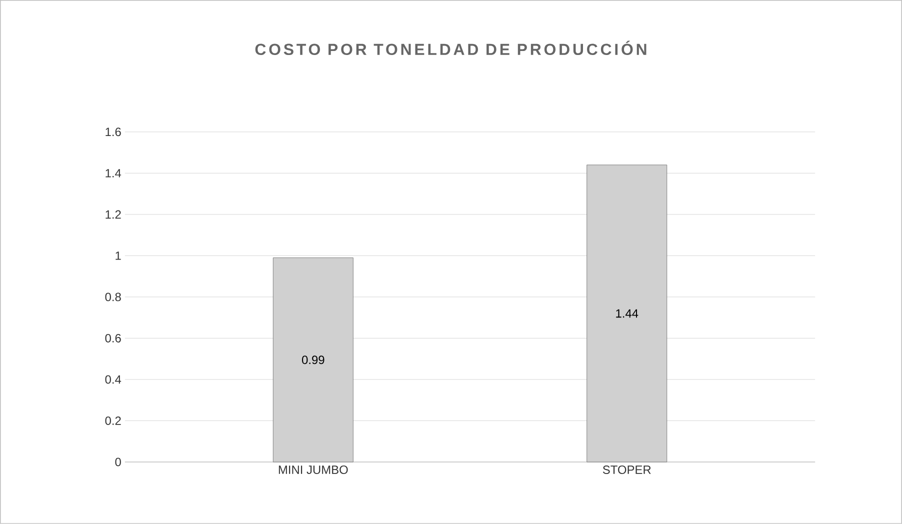 The image size is (902, 524). I want to click on chart-title: COSTO POR TONELDAD DE PRODUCCIÓN, so click(450, 48).